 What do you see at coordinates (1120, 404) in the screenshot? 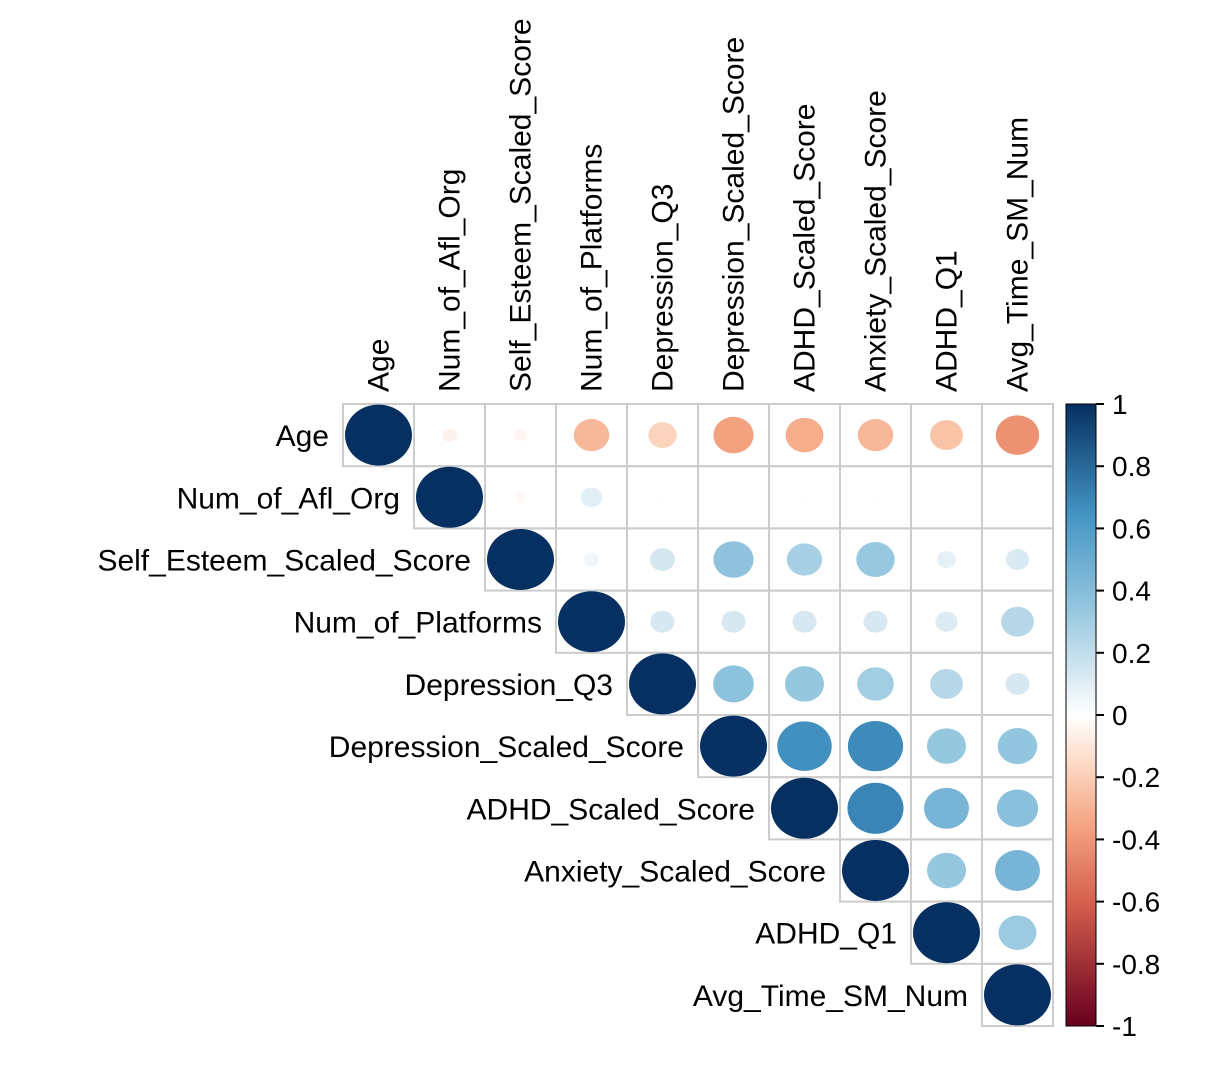
I see `legend-tick-label: 1` at bounding box center [1120, 404].